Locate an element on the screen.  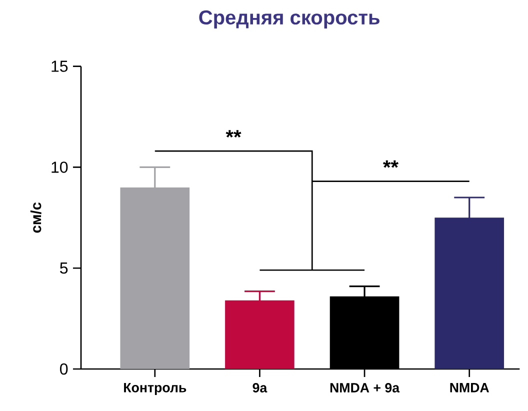
x-tick-label: NMDA is located at coordinates (469, 387).